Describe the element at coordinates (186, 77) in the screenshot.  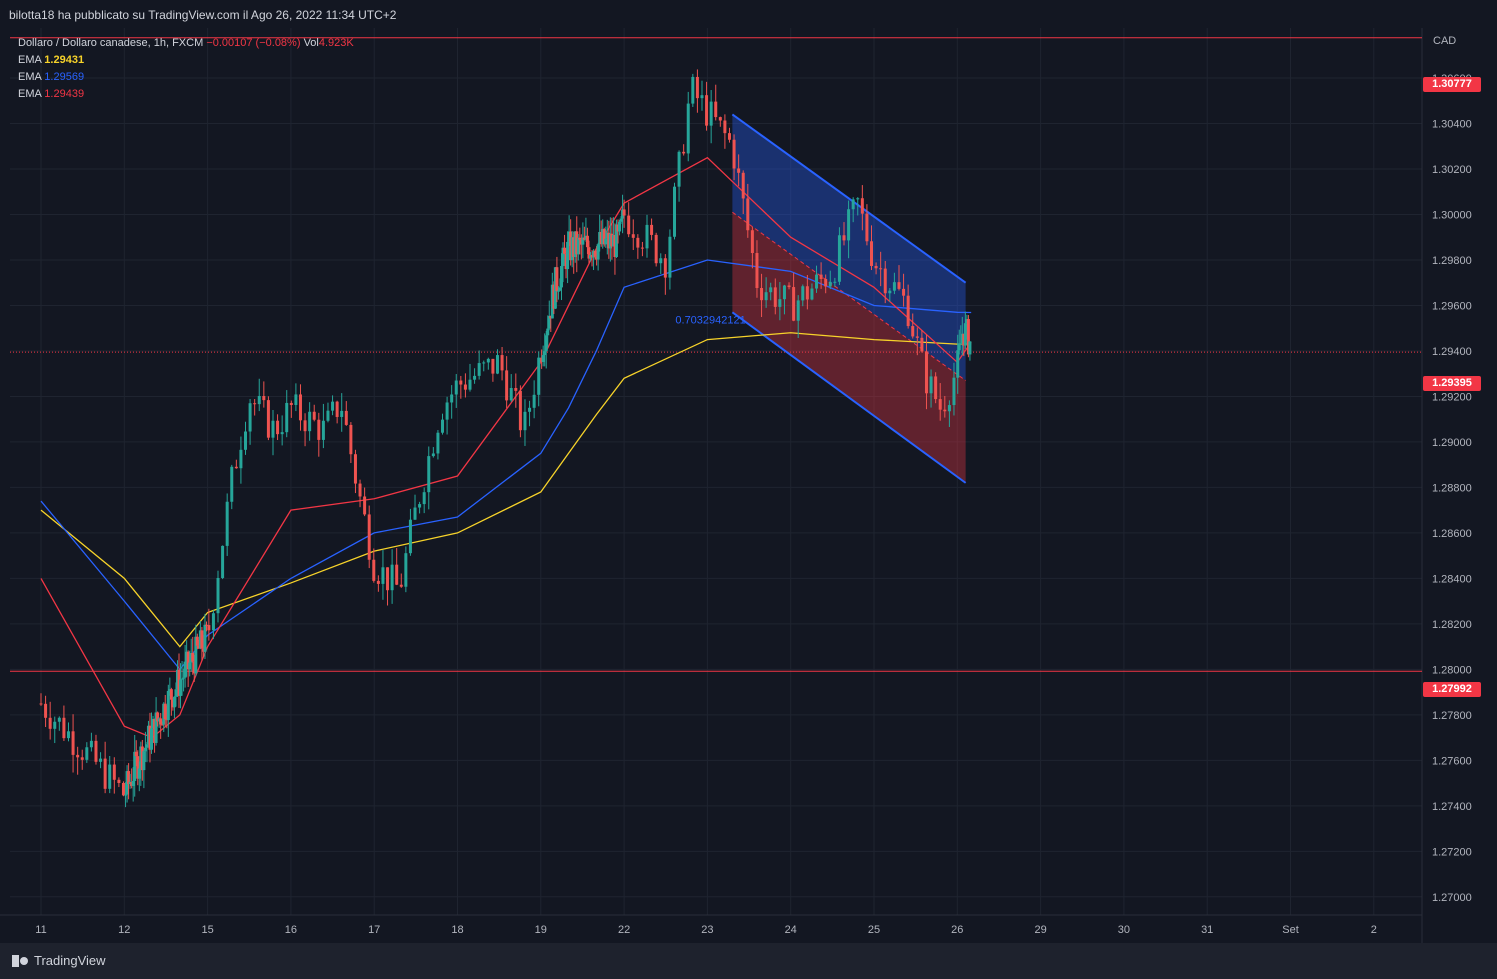
I see `ema-row-blue: EMA 1.29569` at that location.